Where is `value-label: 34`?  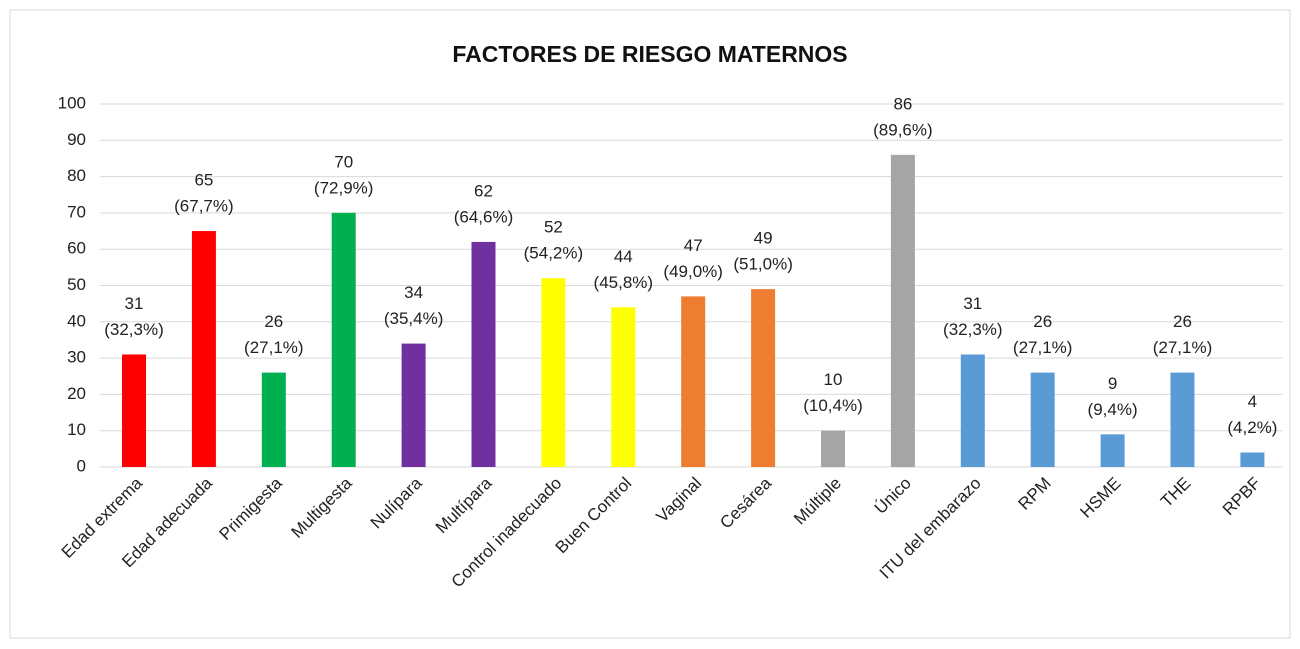
value-label: 34 is located at coordinates (413, 292).